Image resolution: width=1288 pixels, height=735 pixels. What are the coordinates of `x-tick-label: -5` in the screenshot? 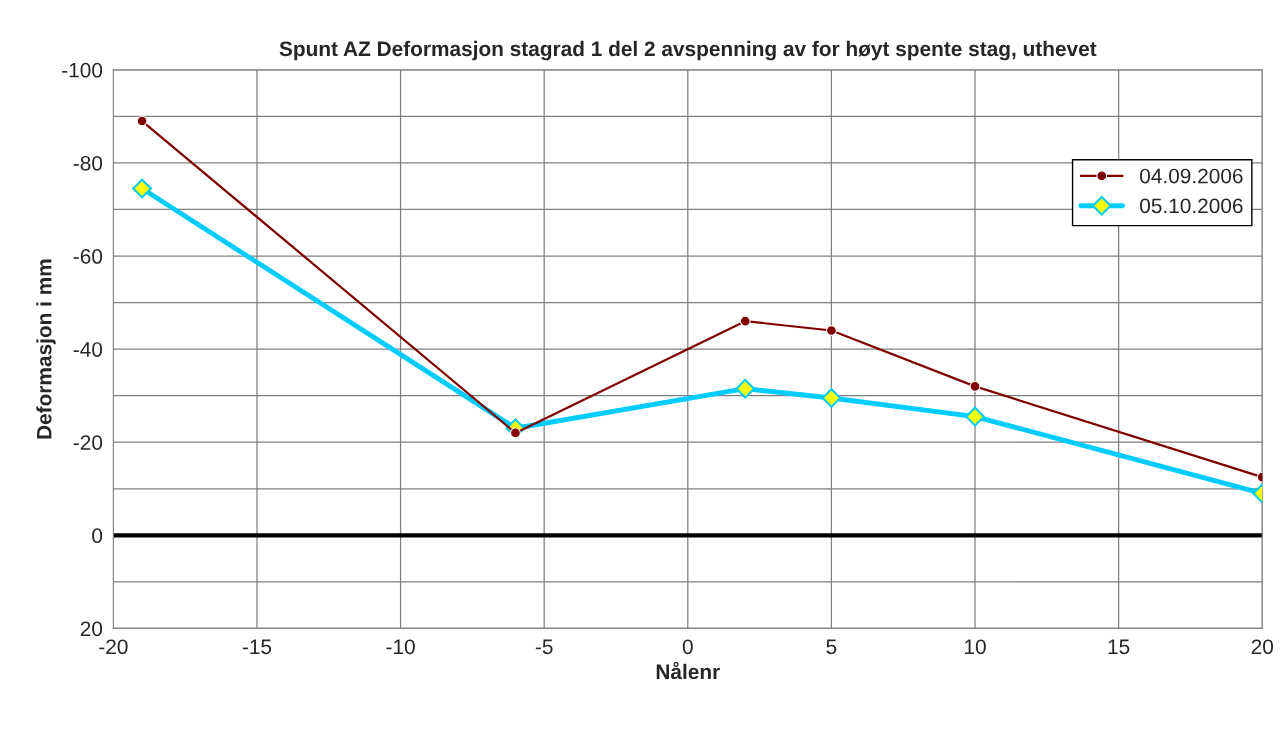 It's located at (544, 647).